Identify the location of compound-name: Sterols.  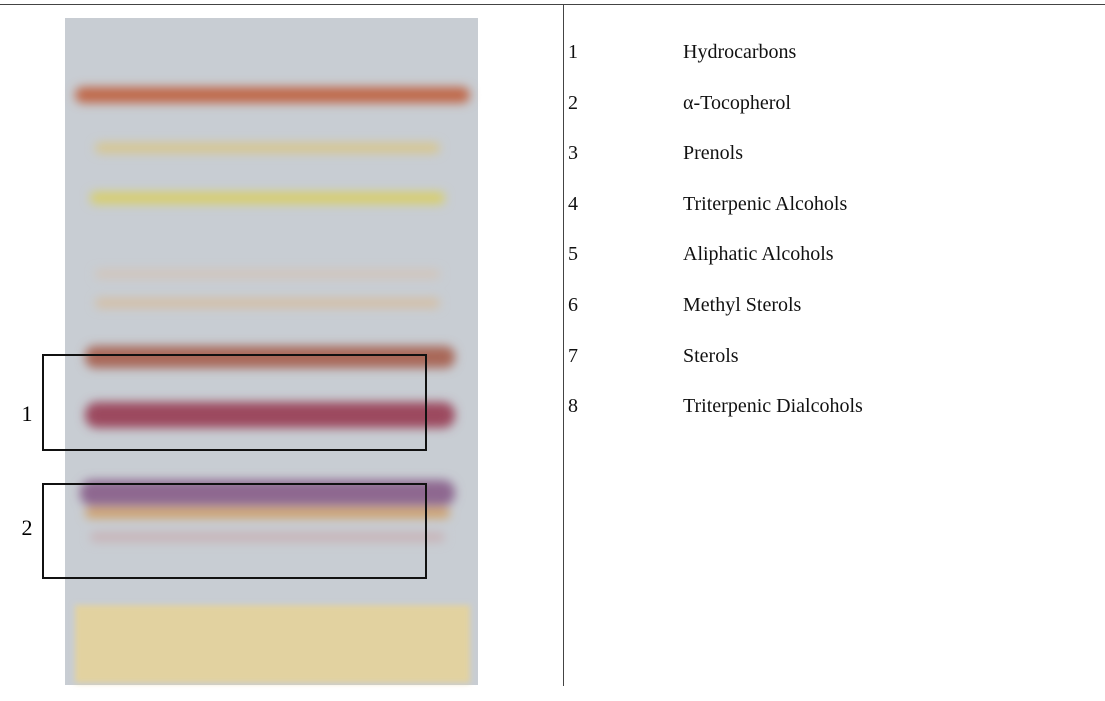
(711, 355).